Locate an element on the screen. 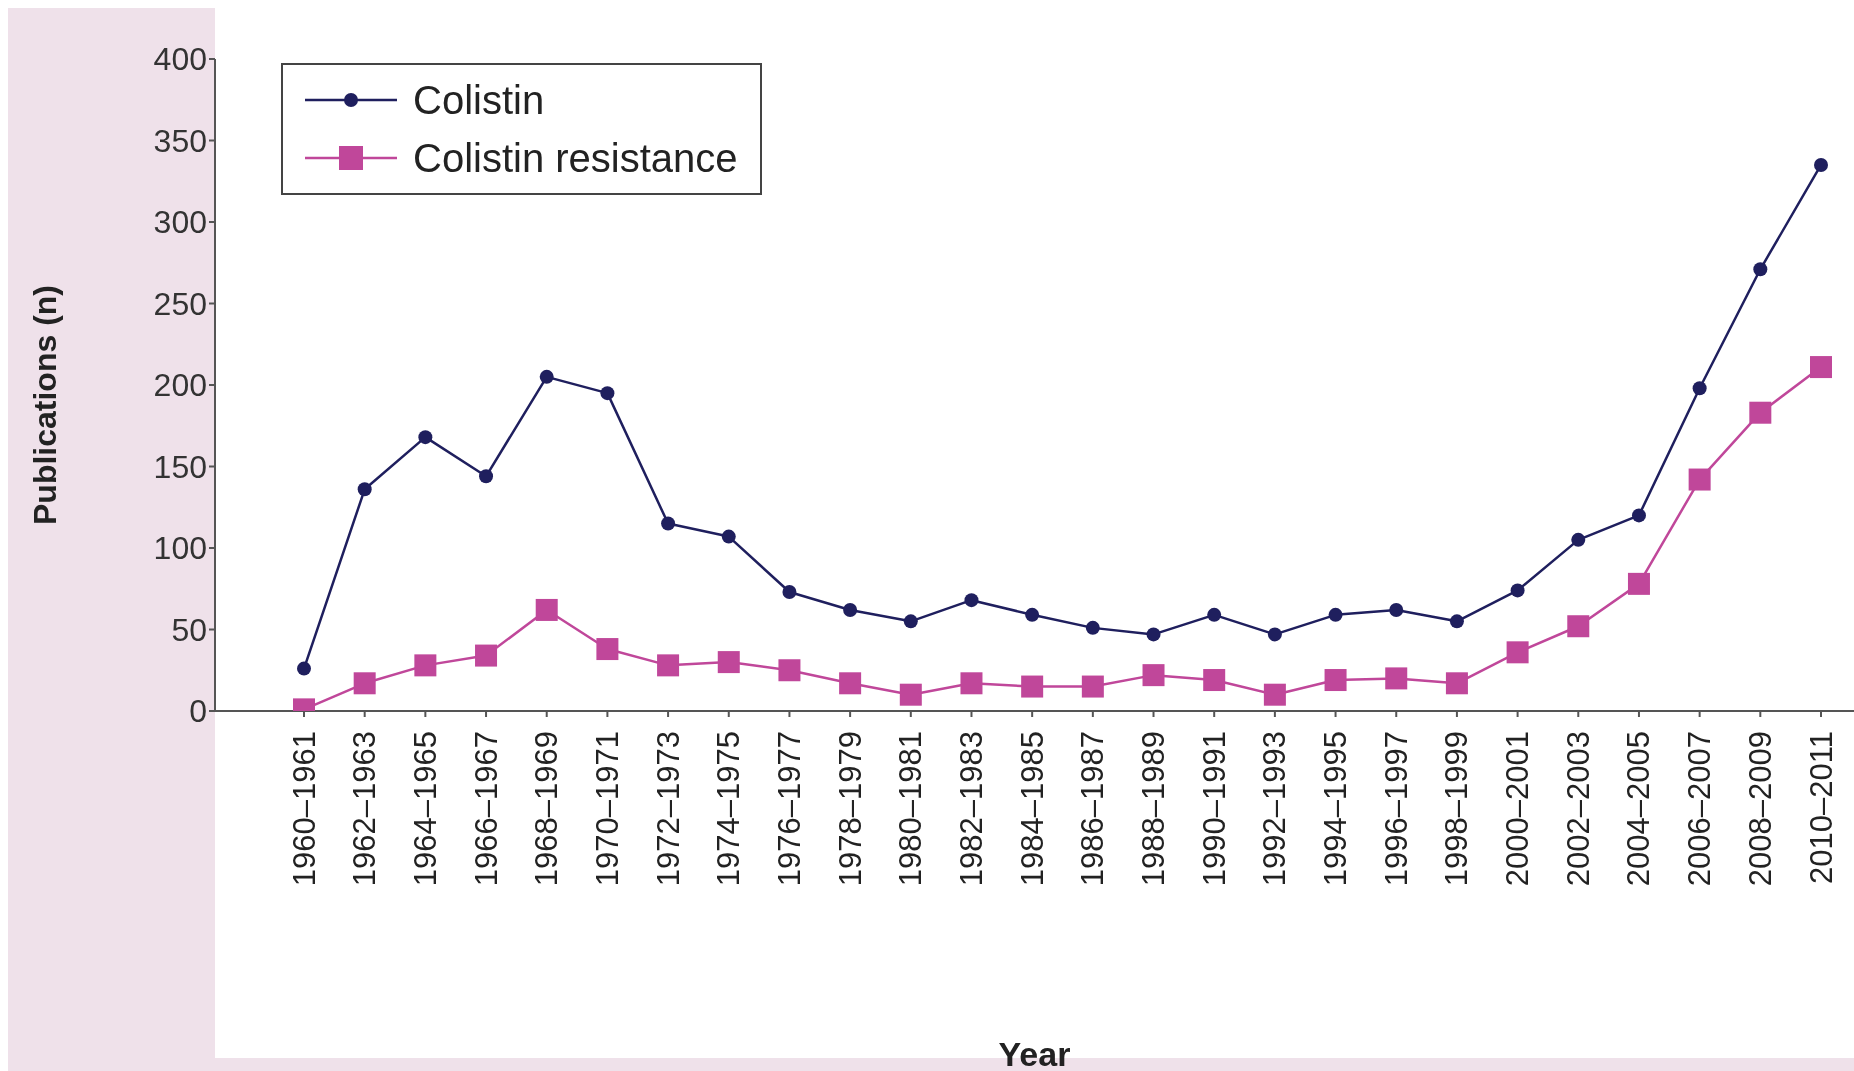 This screenshot has height=1071, width=1854. x-tick-label: 1990–1991 is located at coordinates (1214, 809).